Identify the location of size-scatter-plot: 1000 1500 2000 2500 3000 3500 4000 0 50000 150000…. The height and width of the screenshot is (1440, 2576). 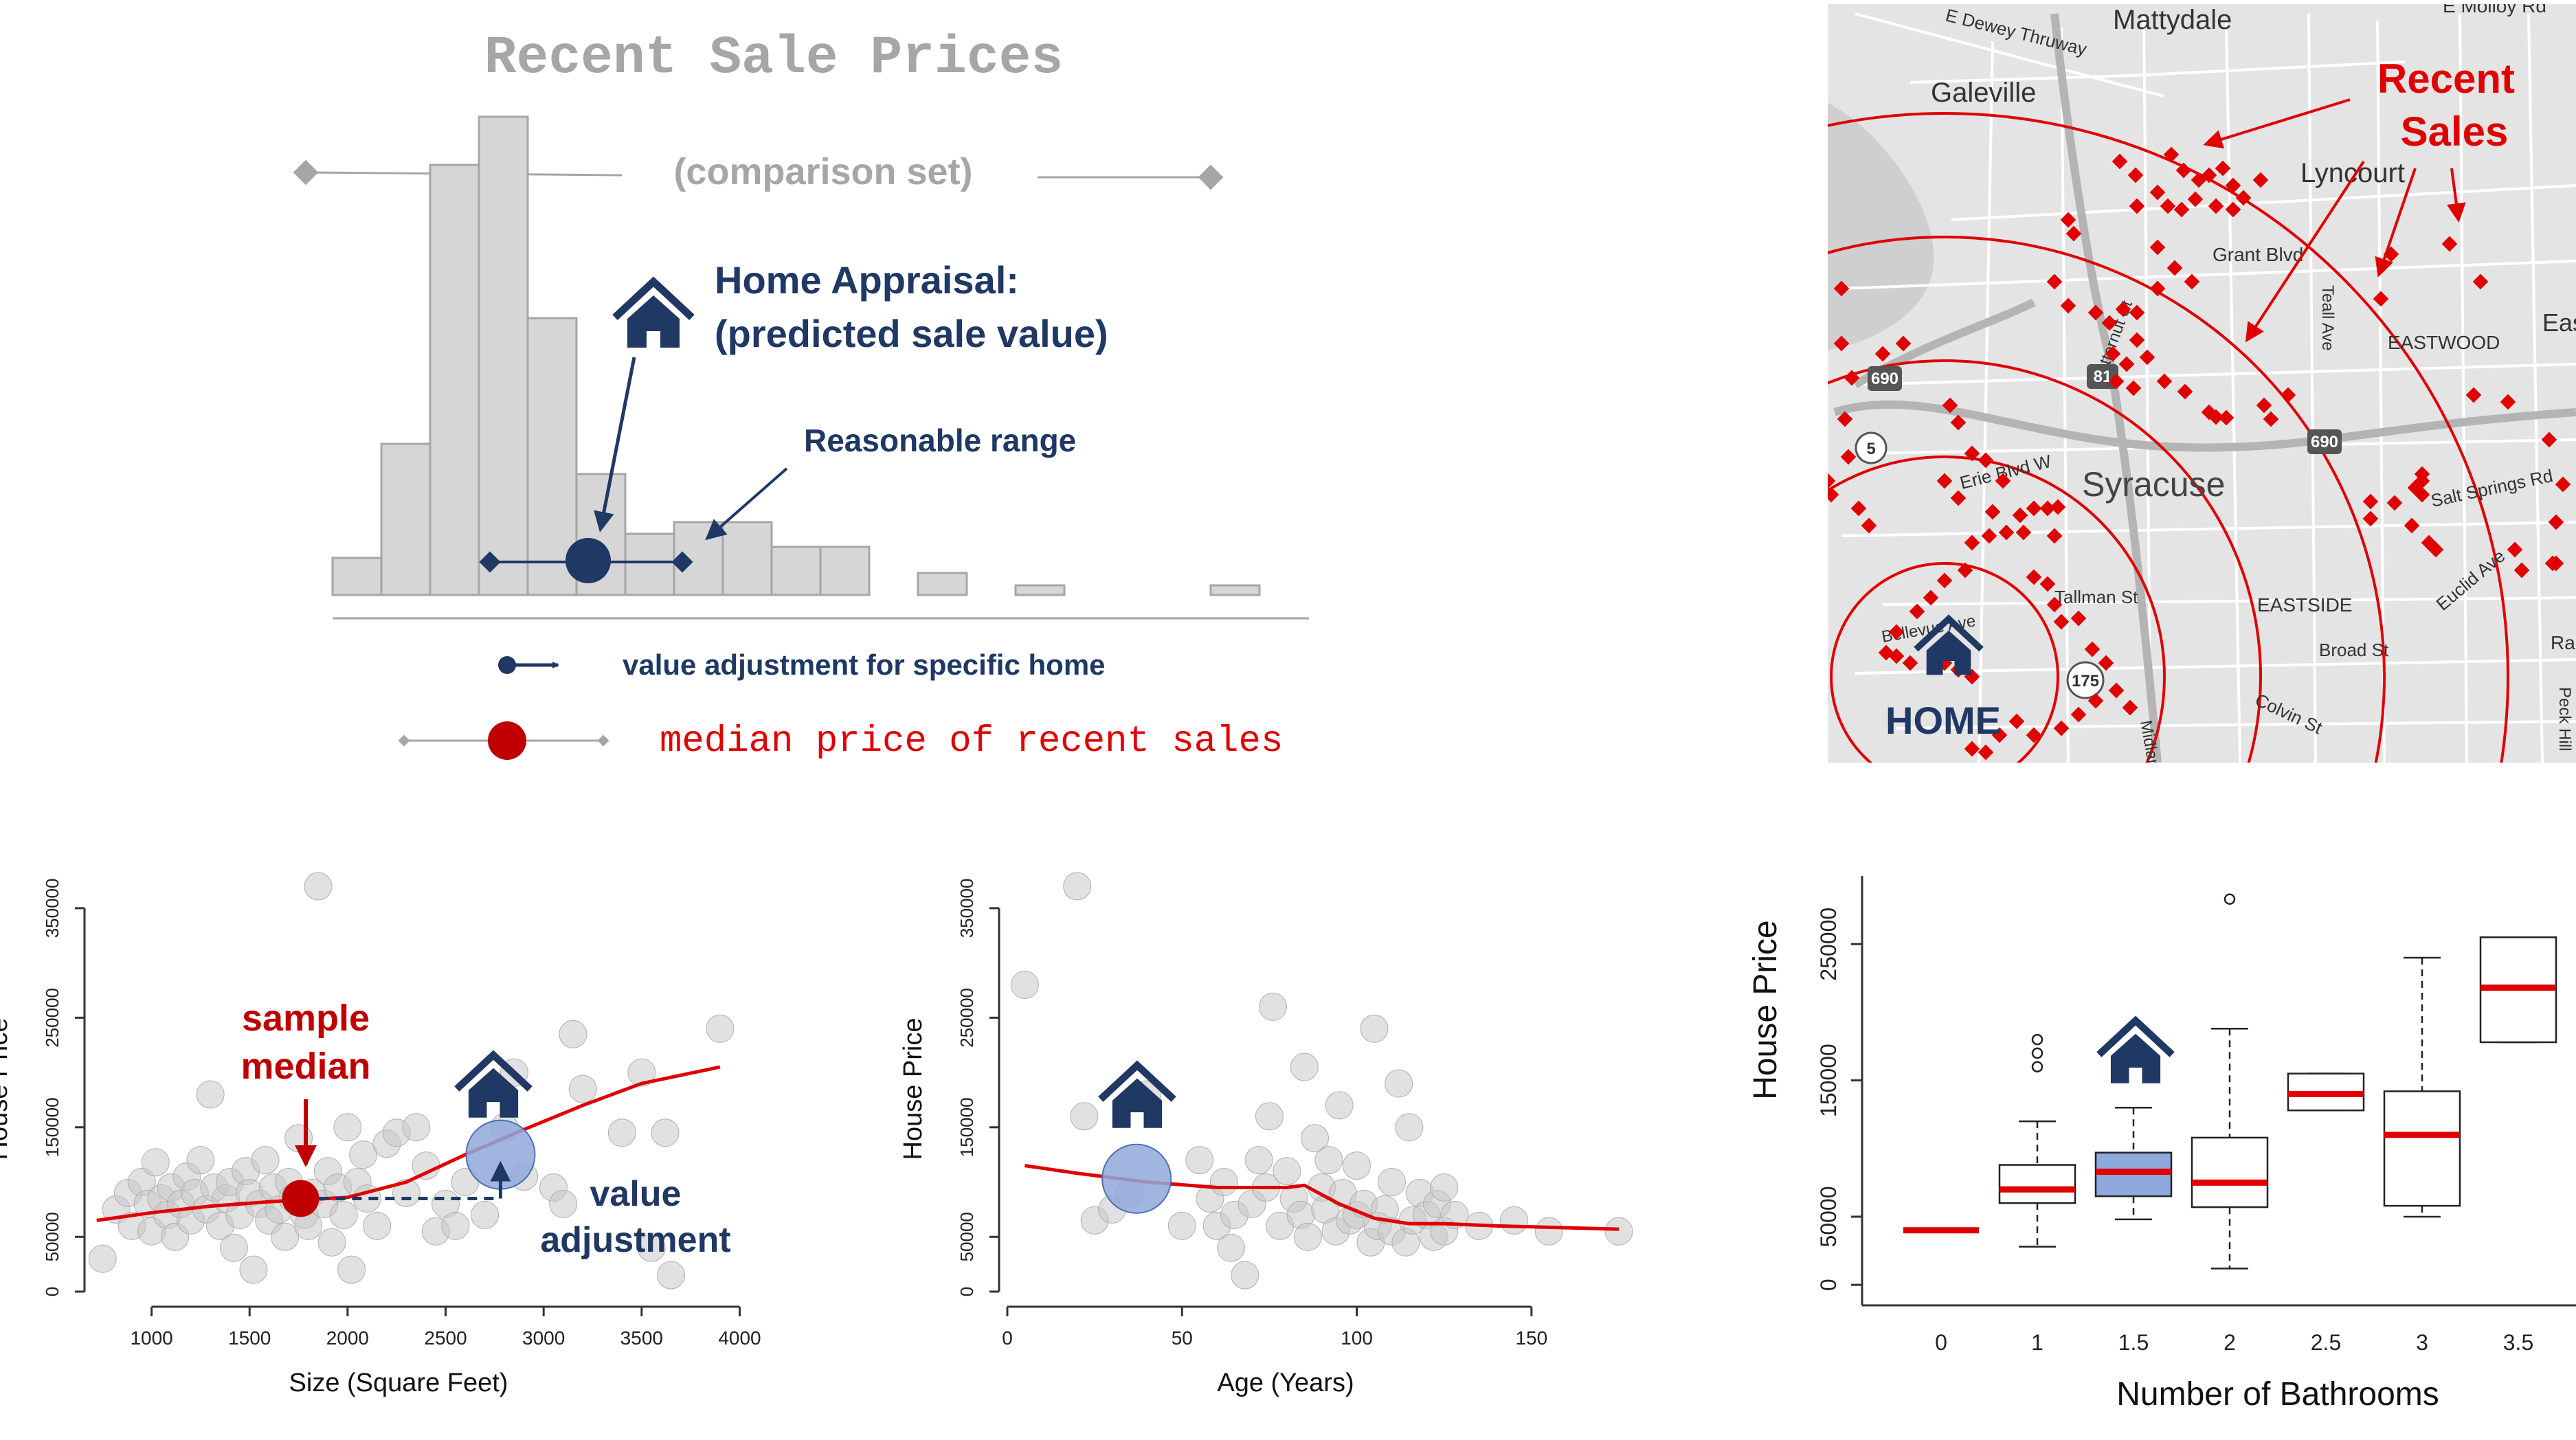
(381, 1134).